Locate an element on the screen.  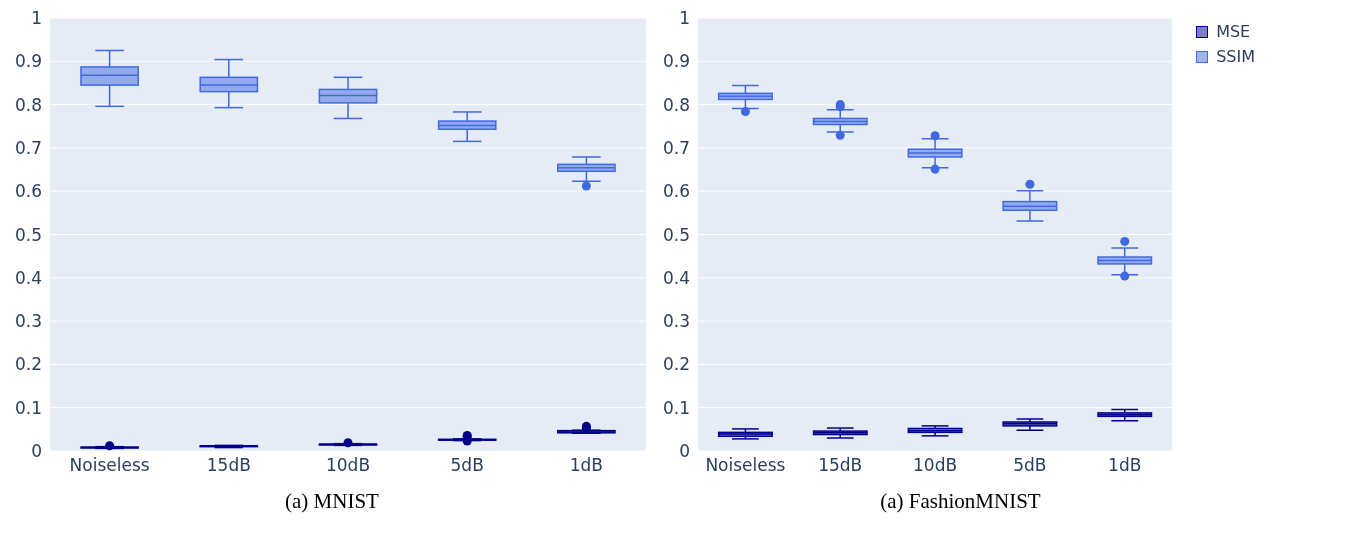
text: (a) FashionMNIST is located at coordinates (960, 501).